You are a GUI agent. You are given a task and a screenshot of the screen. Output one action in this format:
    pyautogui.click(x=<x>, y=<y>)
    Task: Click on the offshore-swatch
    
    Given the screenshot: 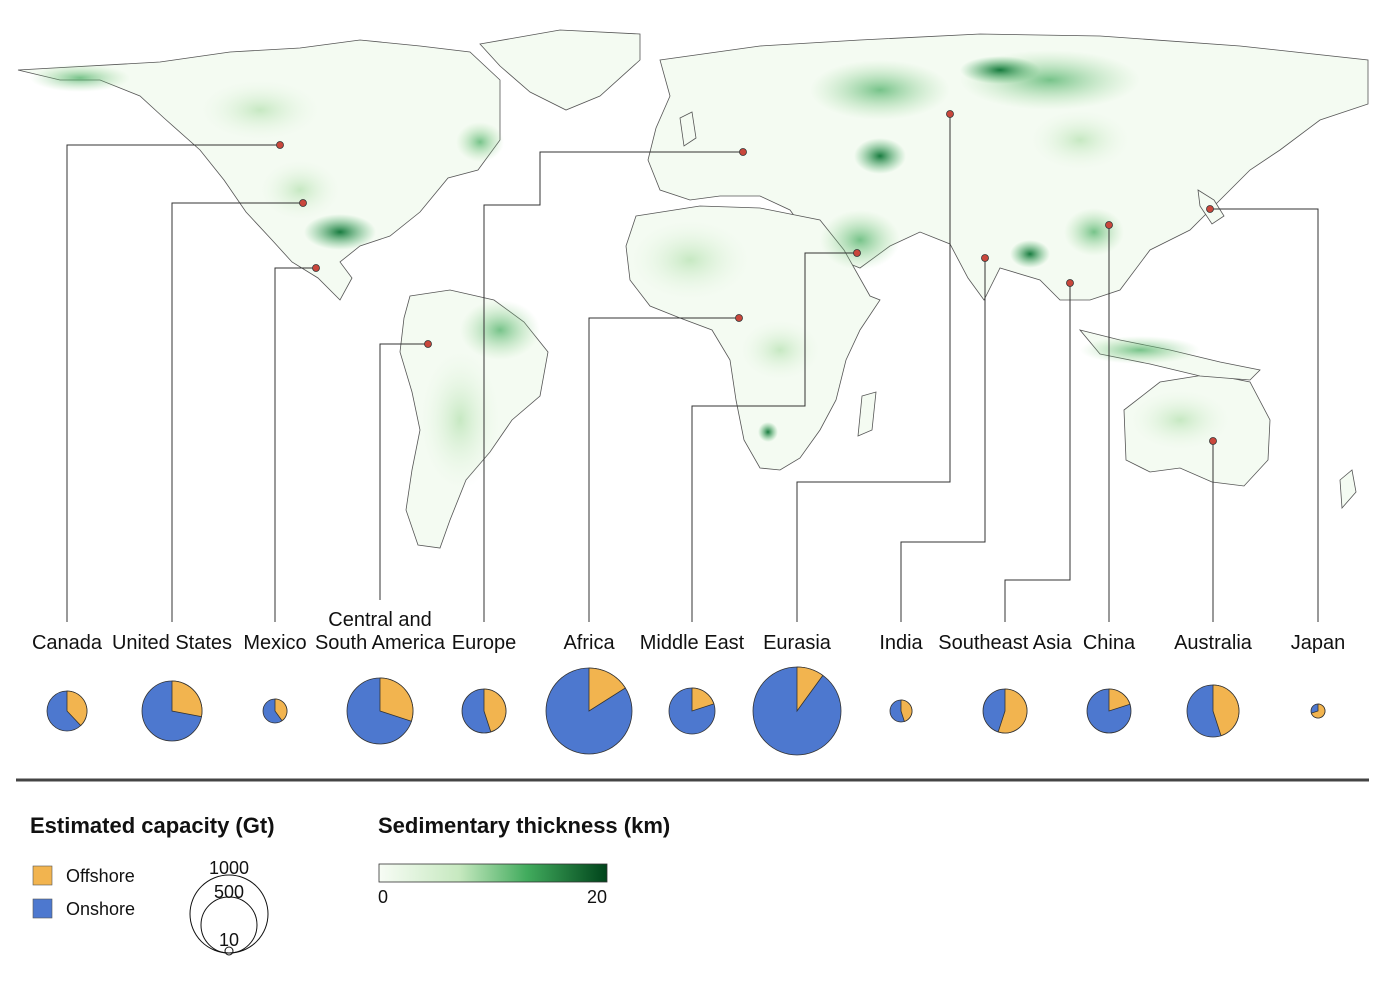 What is the action you would take?
    pyautogui.click(x=42, y=875)
    